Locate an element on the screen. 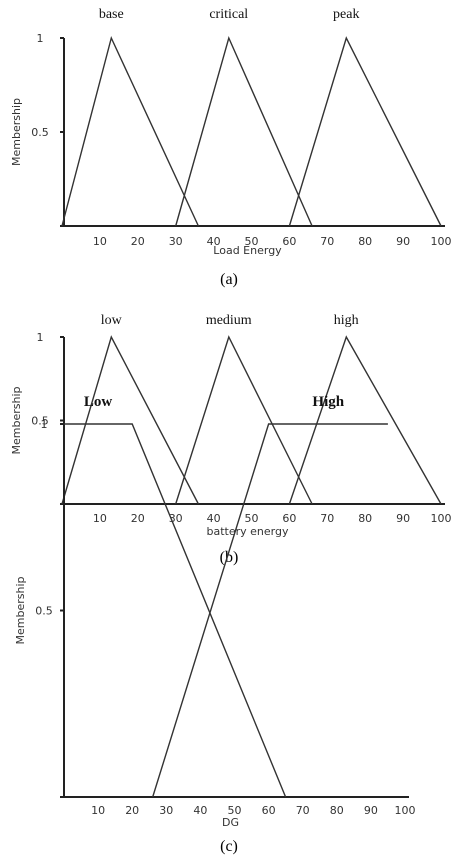  series-label-high: High is located at coordinates (328, 402).